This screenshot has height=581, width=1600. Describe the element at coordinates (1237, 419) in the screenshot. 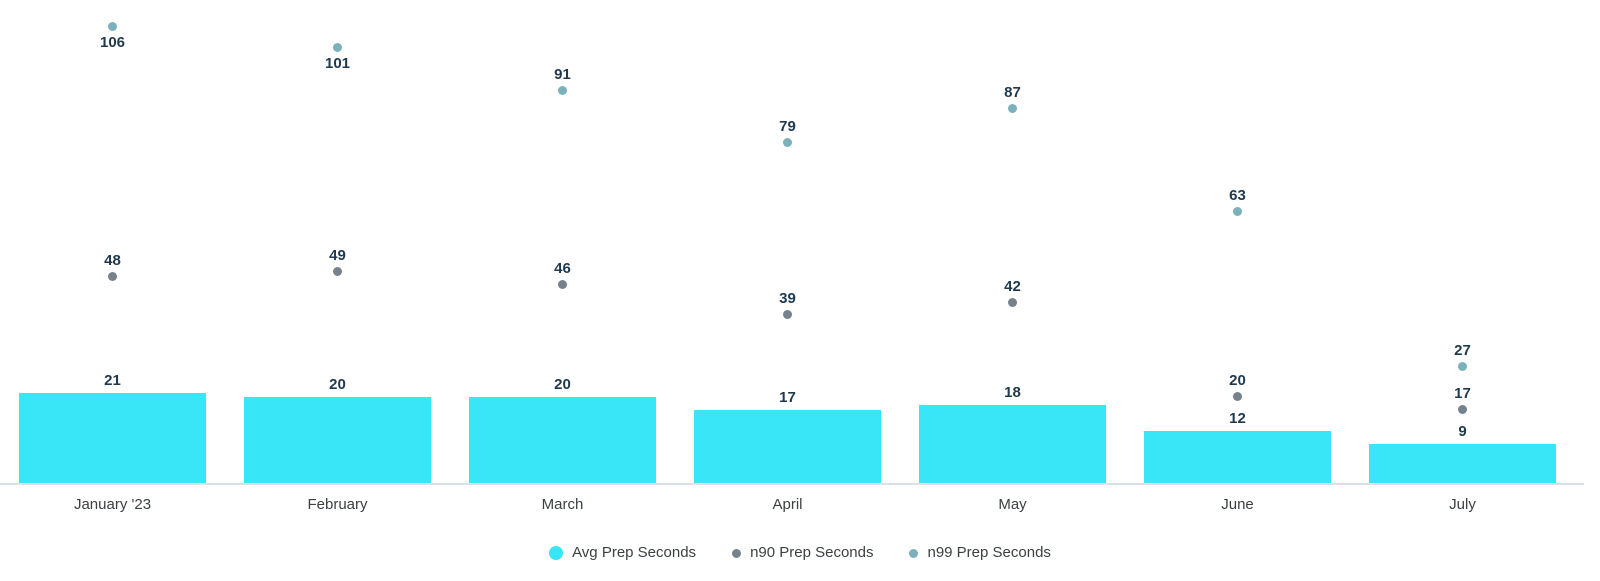

I see `avg-prep-value-label: 12` at that location.